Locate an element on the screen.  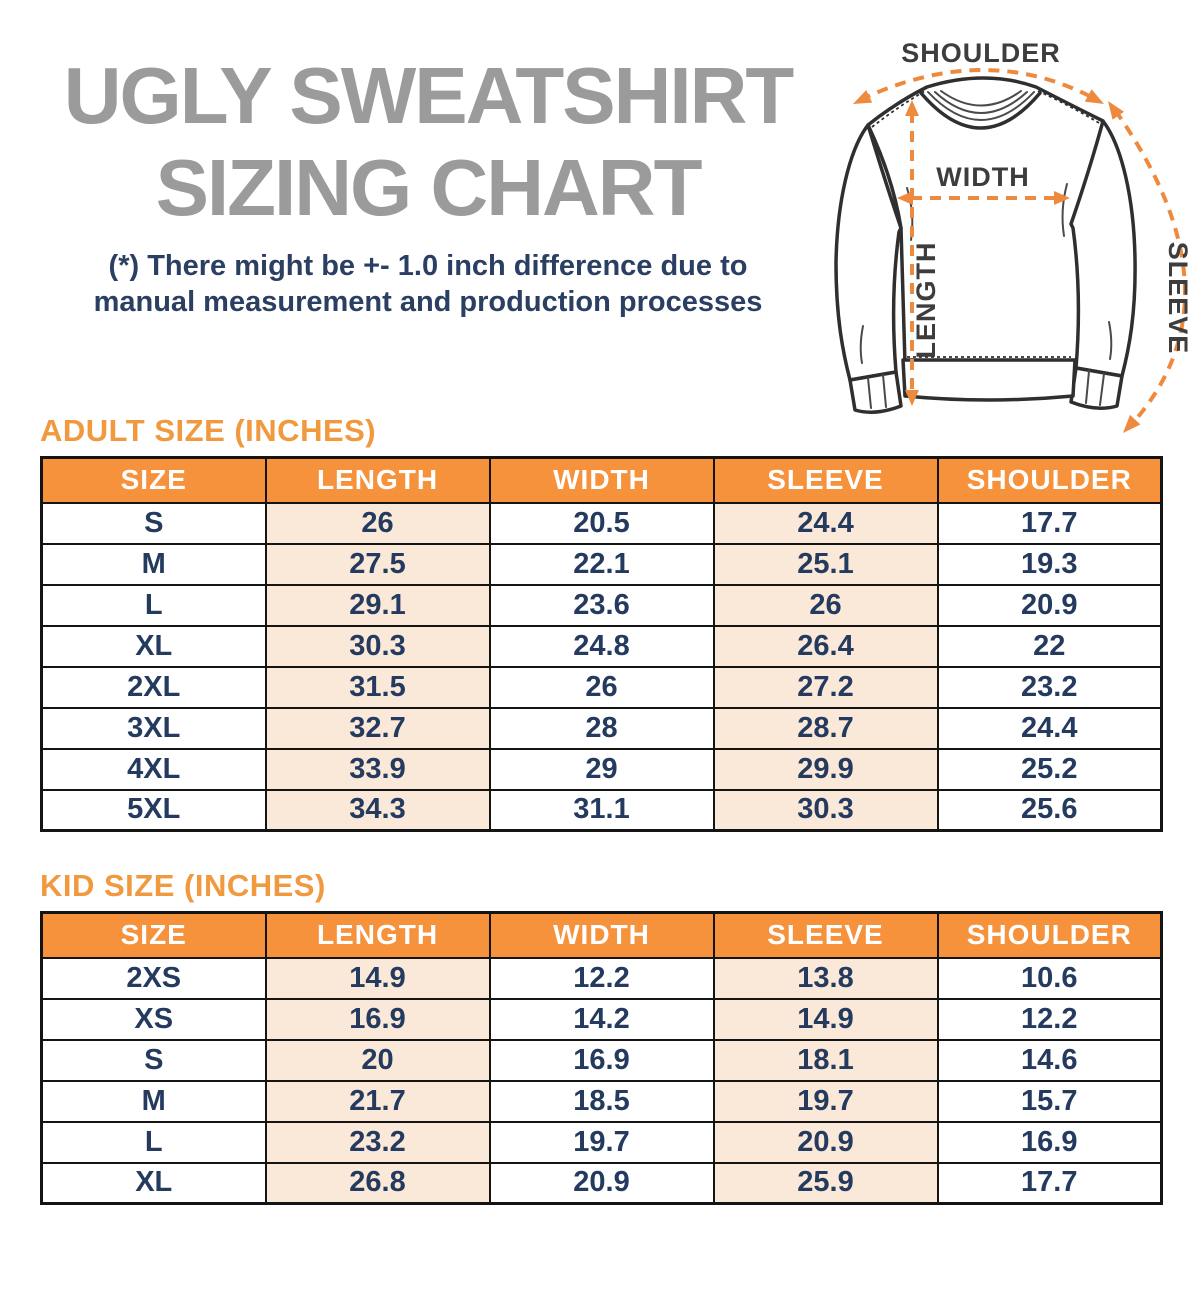
table-row: L 23.2 19.7 20.9 16.9 is located at coordinates (601, 1142).